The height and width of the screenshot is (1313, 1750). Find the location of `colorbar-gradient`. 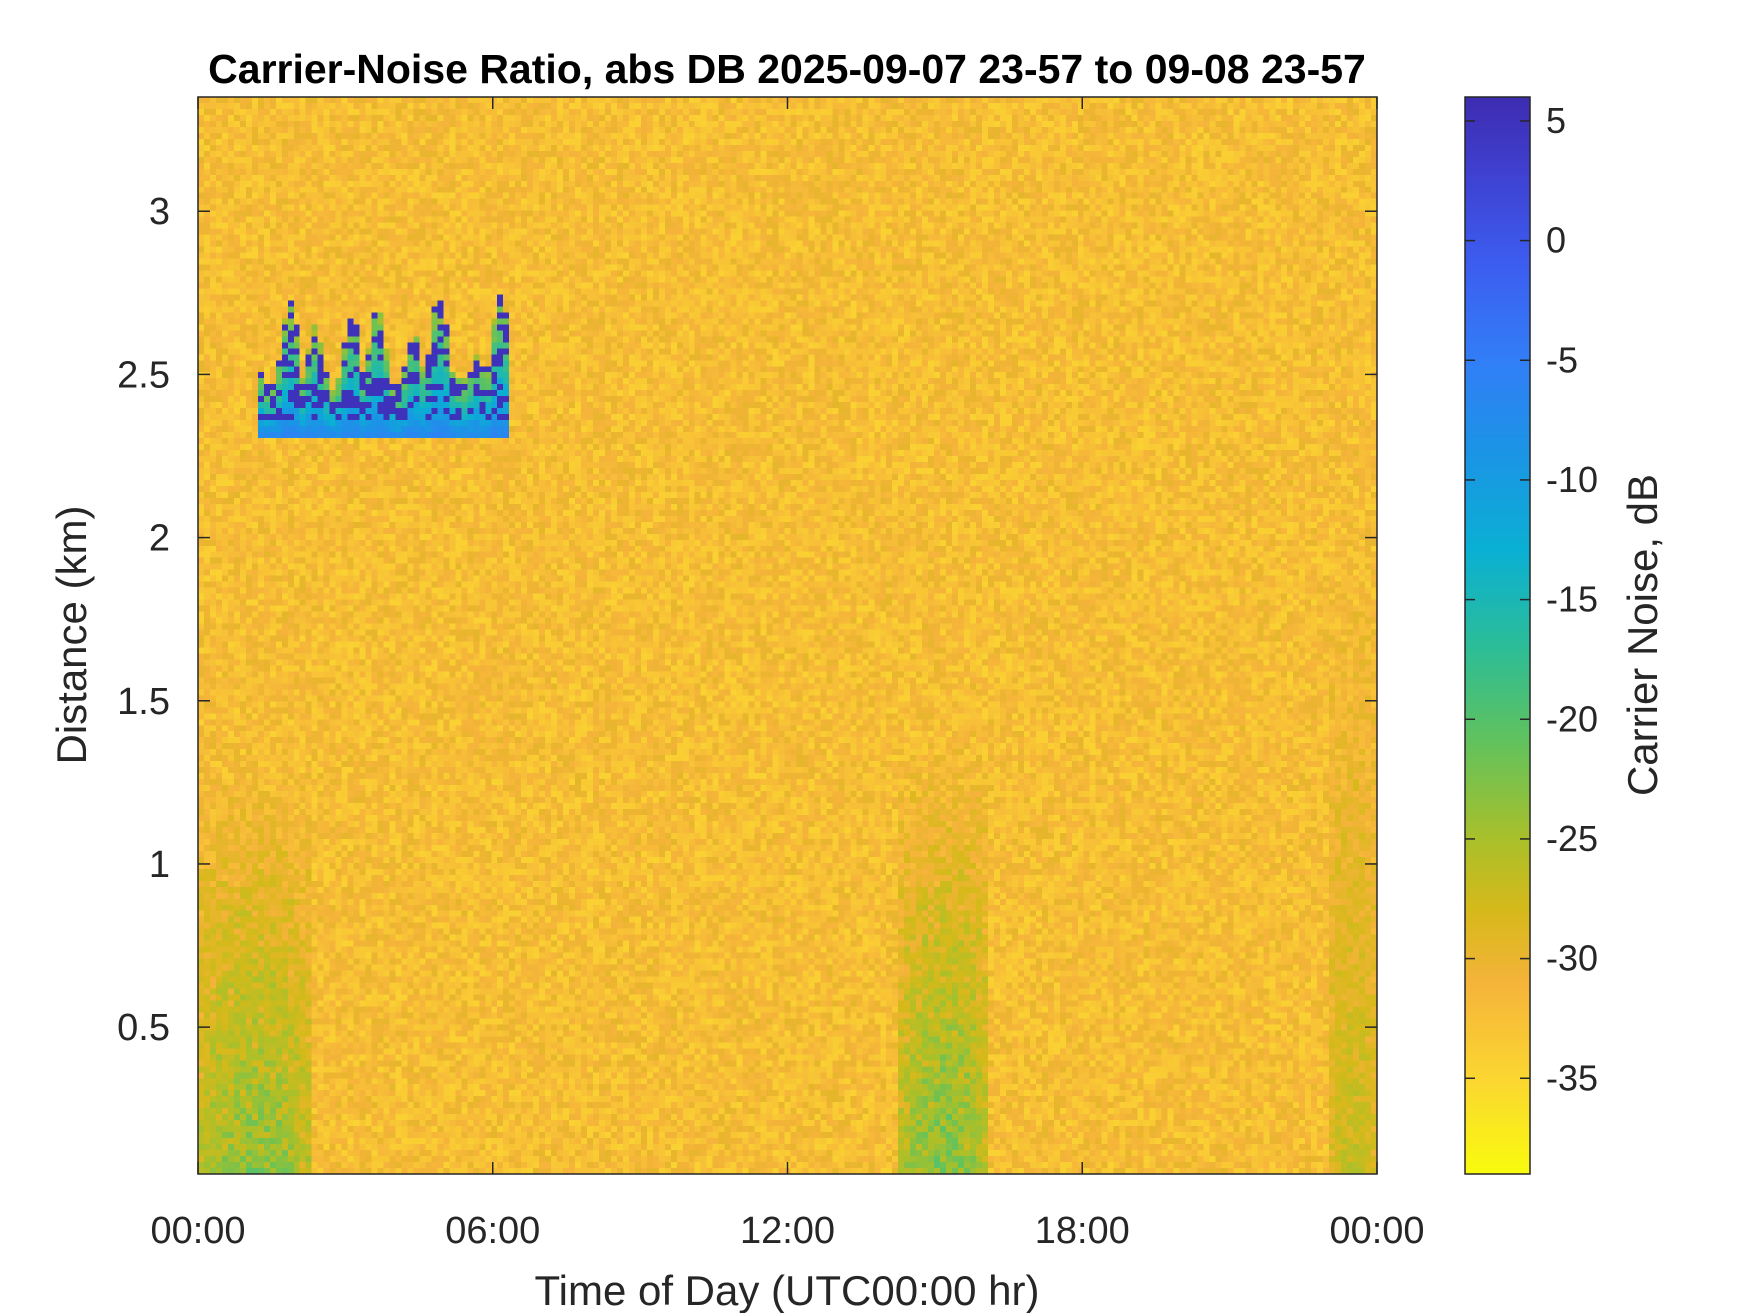

colorbar-gradient is located at coordinates (1497, 635).